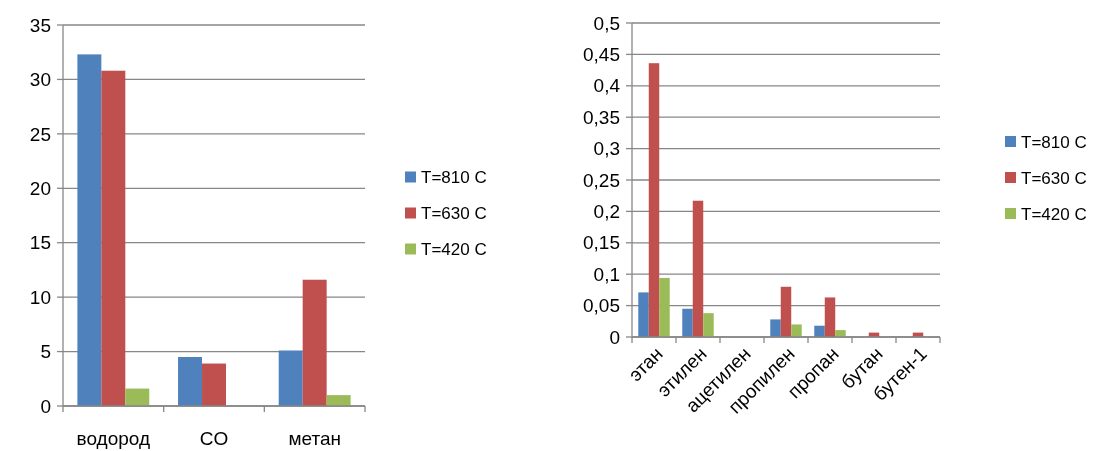  Describe the element at coordinates (113, 438) in the screenshot. I see `x-tick-label: водород` at that location.